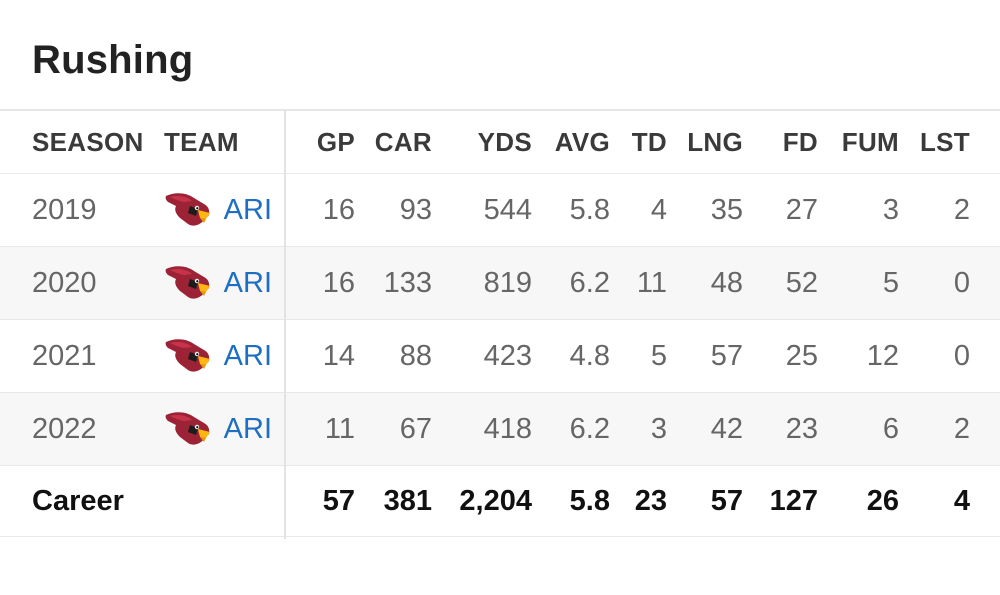 The width and height of the screenshot is (1000, 595). What do you see at coordinates (415, 428) in the screenshot?
I see `car-cell: 67` at bounding box center [415, 428].